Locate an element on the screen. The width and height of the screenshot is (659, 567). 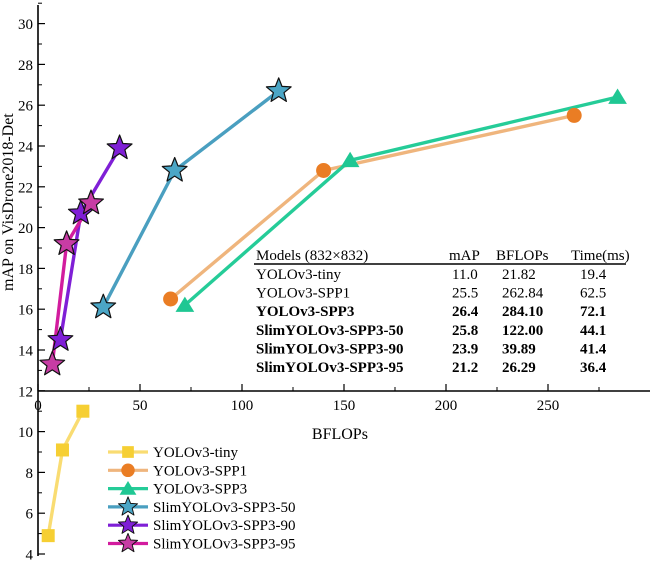
table-cell: 26.29 is located at coordinates (519, 368).